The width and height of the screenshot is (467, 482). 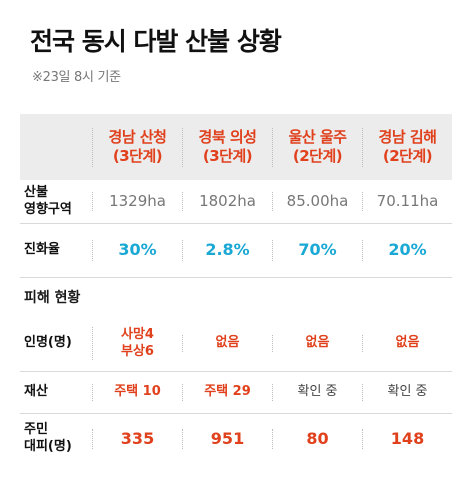 I want to click on row-label-containment: 진화율, so click(x=42, y=250).